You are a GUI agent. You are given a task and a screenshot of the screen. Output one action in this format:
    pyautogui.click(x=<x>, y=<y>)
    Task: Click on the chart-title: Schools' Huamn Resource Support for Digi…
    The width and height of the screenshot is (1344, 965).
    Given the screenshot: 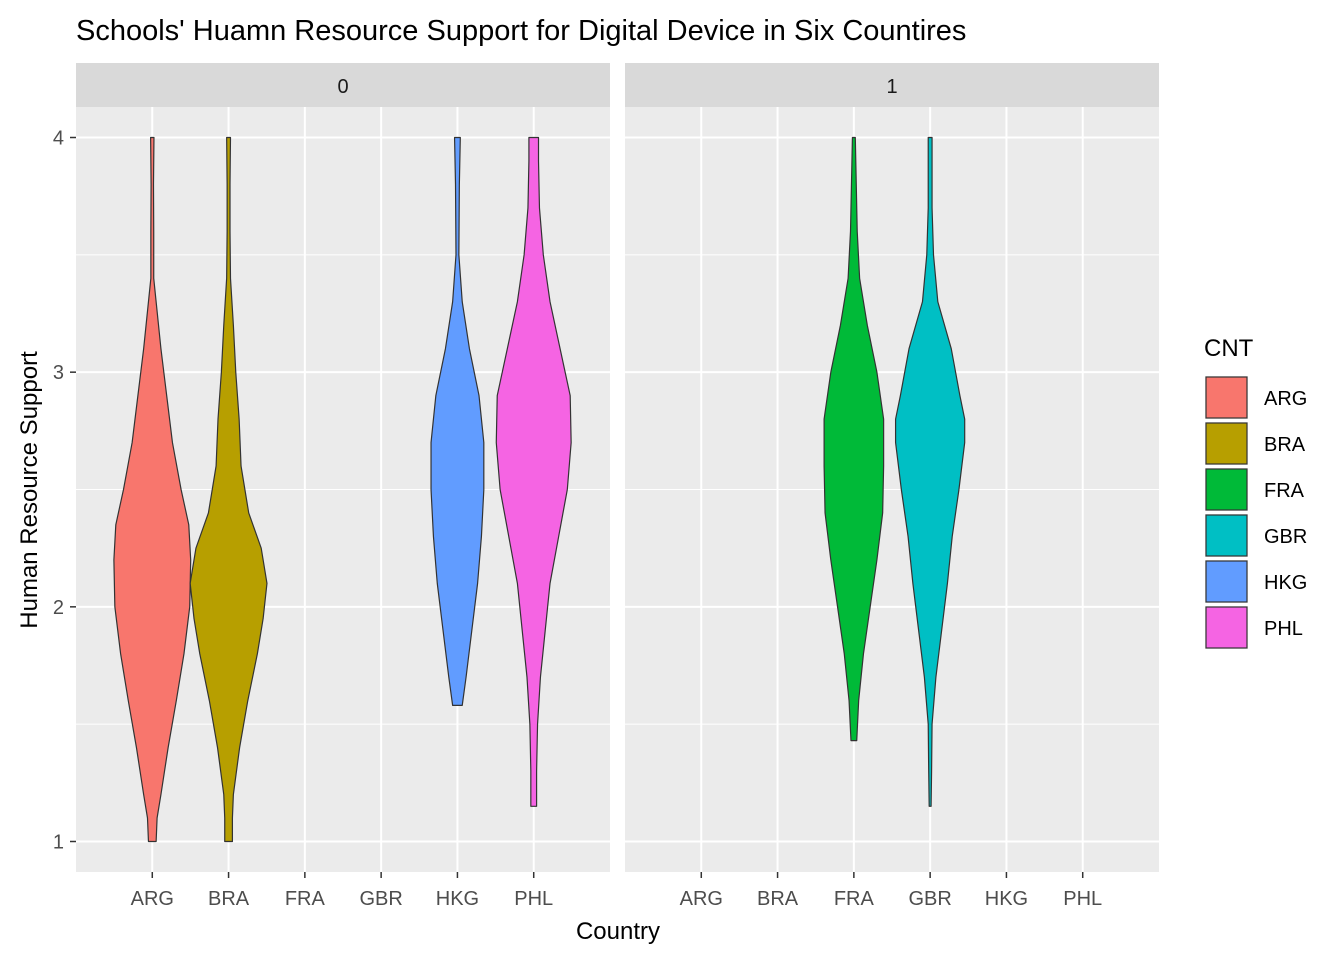 What is the action you would take?
    pyautogui.click(x=521, y=31)
    